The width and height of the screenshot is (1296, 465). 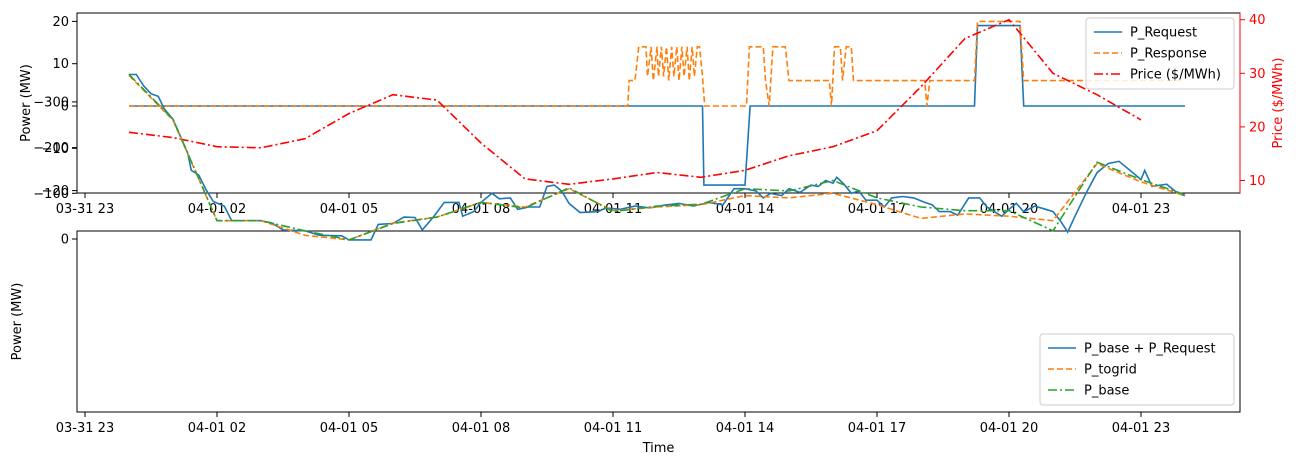 I want to click on bottom-xtick-label: 04-01 08, so click(x=481, y=428).